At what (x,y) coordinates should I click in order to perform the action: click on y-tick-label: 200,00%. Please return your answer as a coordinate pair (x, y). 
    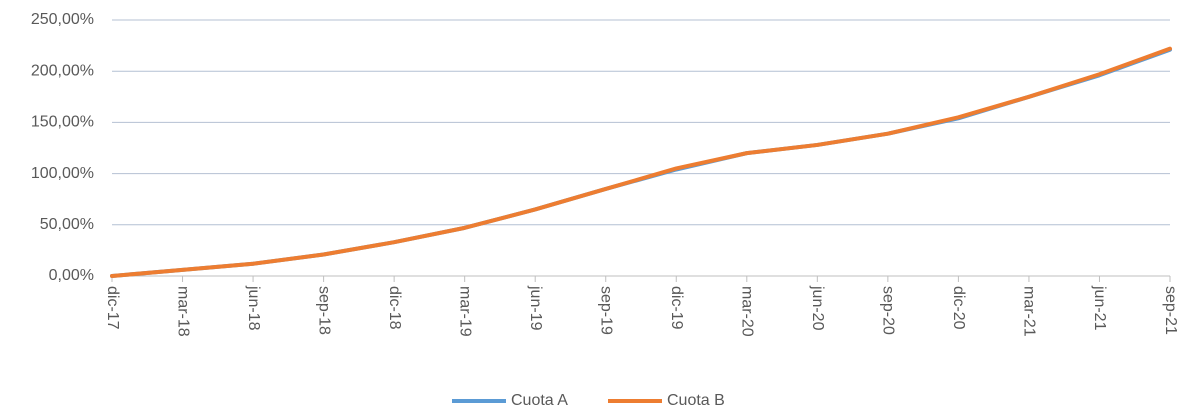
    Looking at the image, I should click on (62, 70).